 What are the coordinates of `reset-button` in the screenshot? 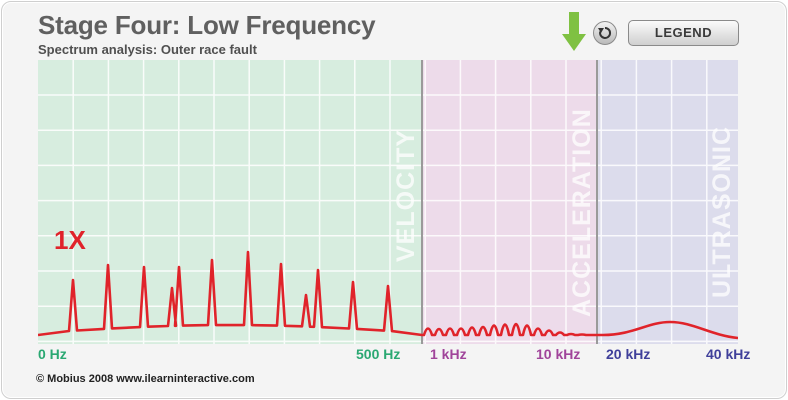 It's located at (605, 33).